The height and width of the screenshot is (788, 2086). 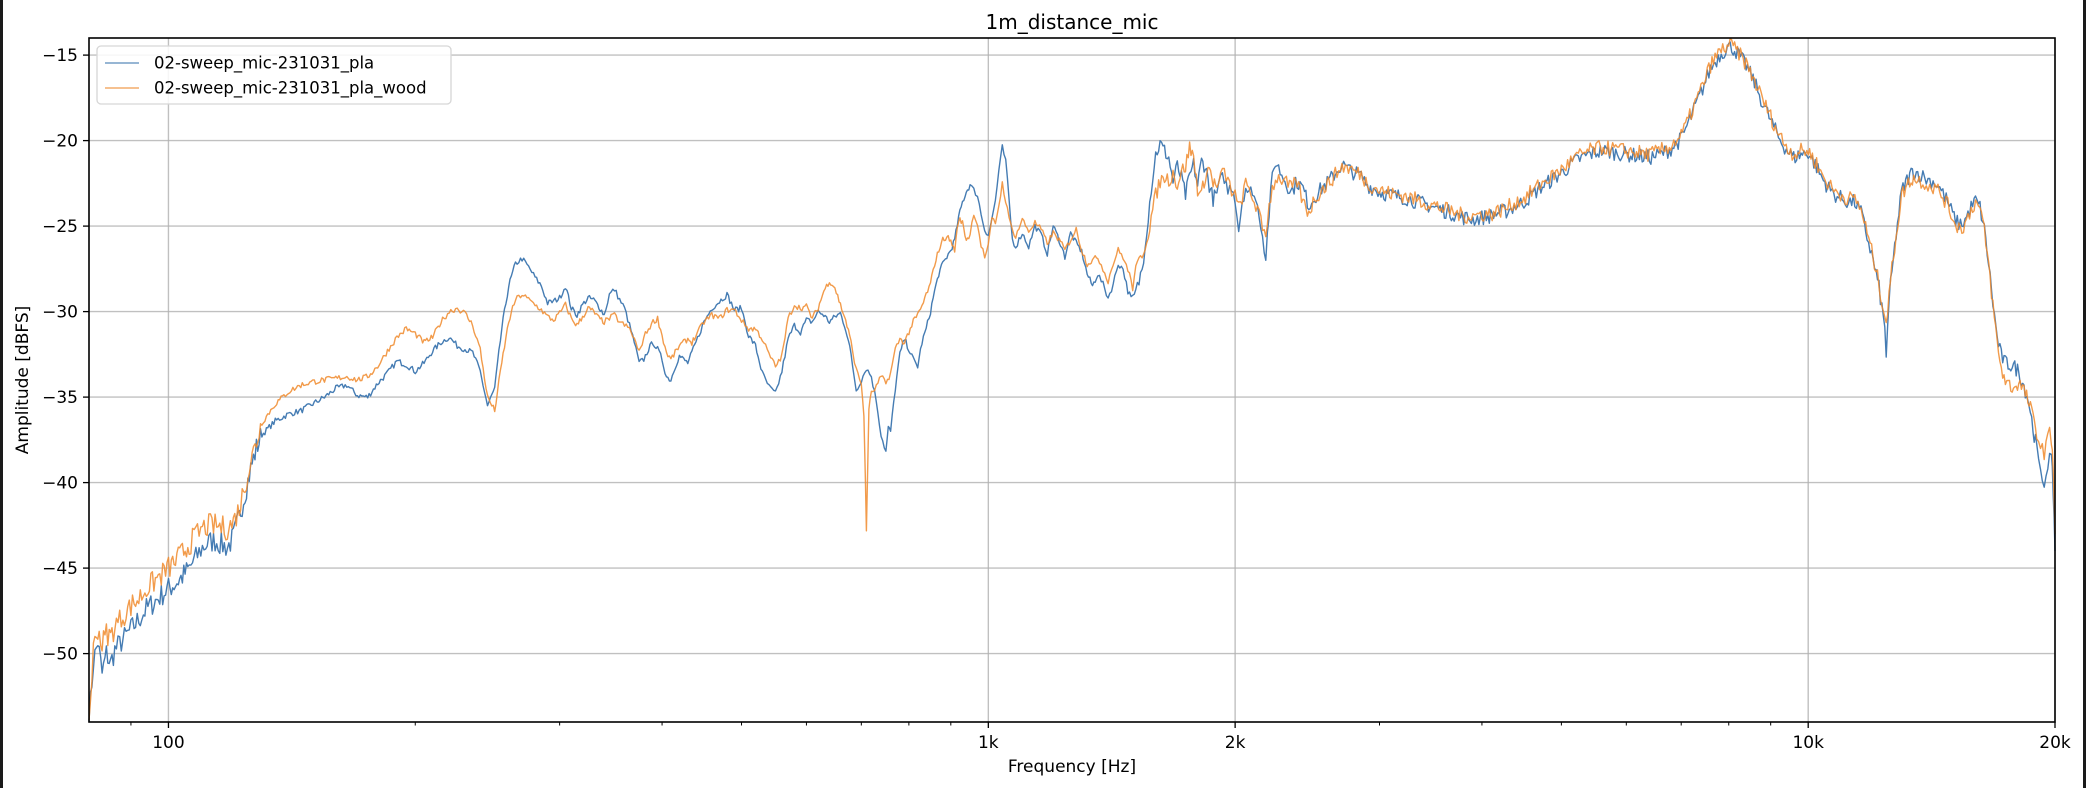 I want to click on y-tick-label: −45, so click(x=60, y=569).